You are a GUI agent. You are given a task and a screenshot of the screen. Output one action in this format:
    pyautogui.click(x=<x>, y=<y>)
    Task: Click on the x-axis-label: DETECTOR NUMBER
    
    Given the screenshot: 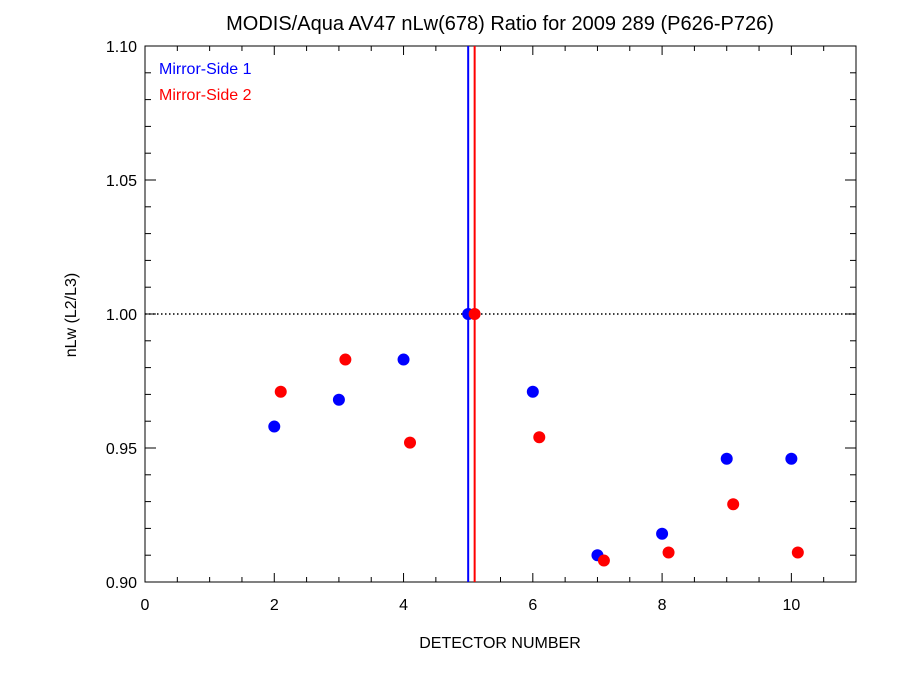 What is the action you would take?
    pyautogui.click(x=500, y=643)
    